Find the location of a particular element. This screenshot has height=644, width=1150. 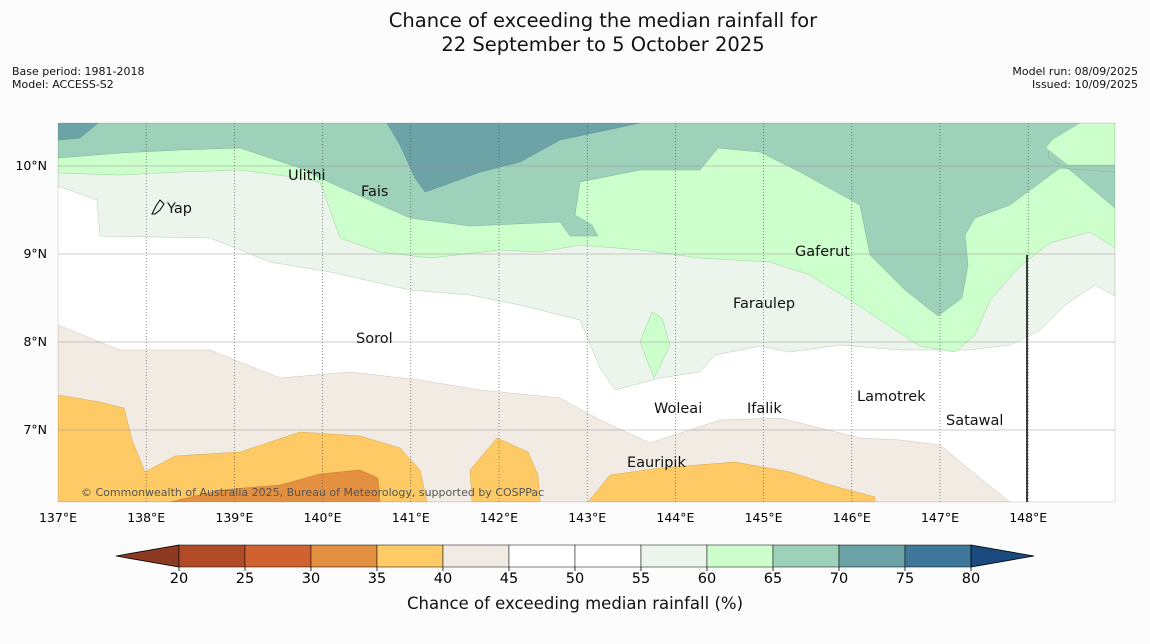

x-tick-label: 140°E is located at coordinates (323, 517).